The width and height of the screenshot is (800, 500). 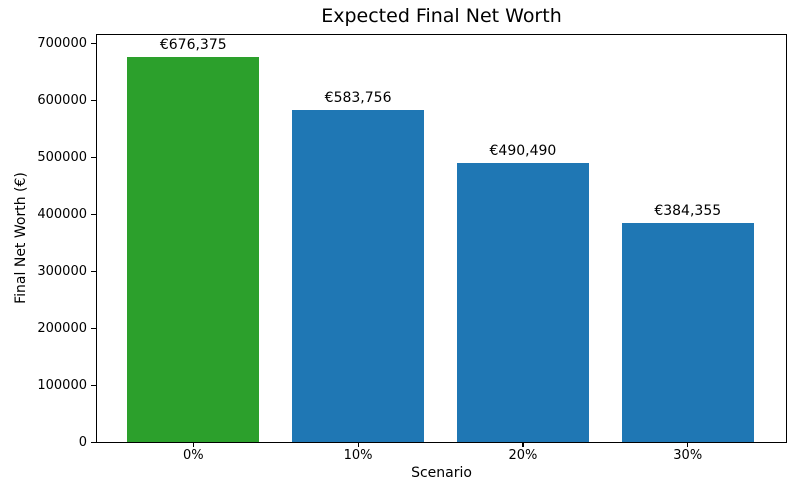 I want to click on x-tick-label: 10%, so click(x=358, y=455).